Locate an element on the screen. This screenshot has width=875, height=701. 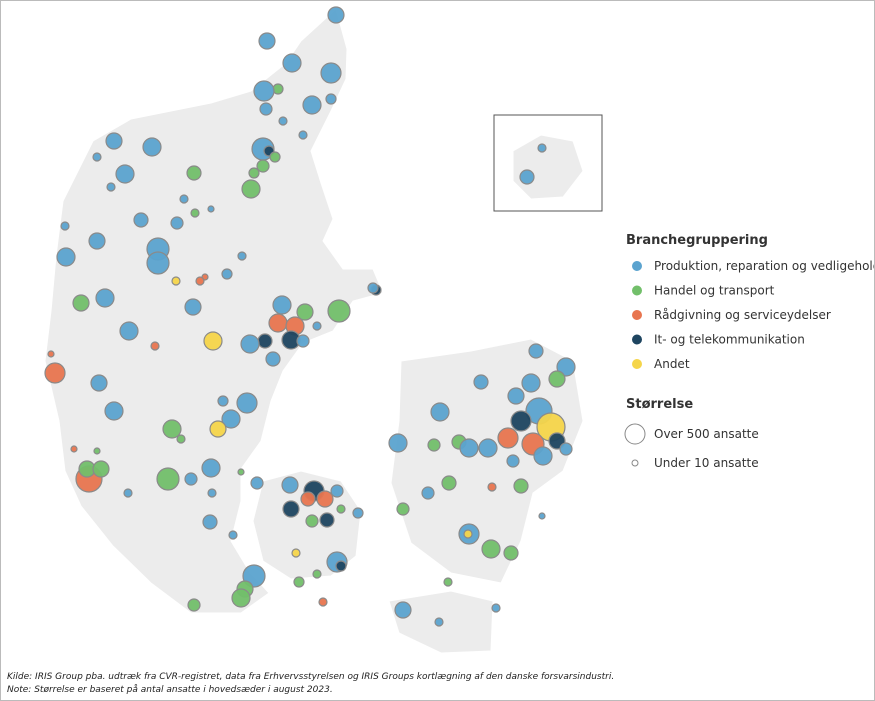
size-small is located at coordinates (635, 463).